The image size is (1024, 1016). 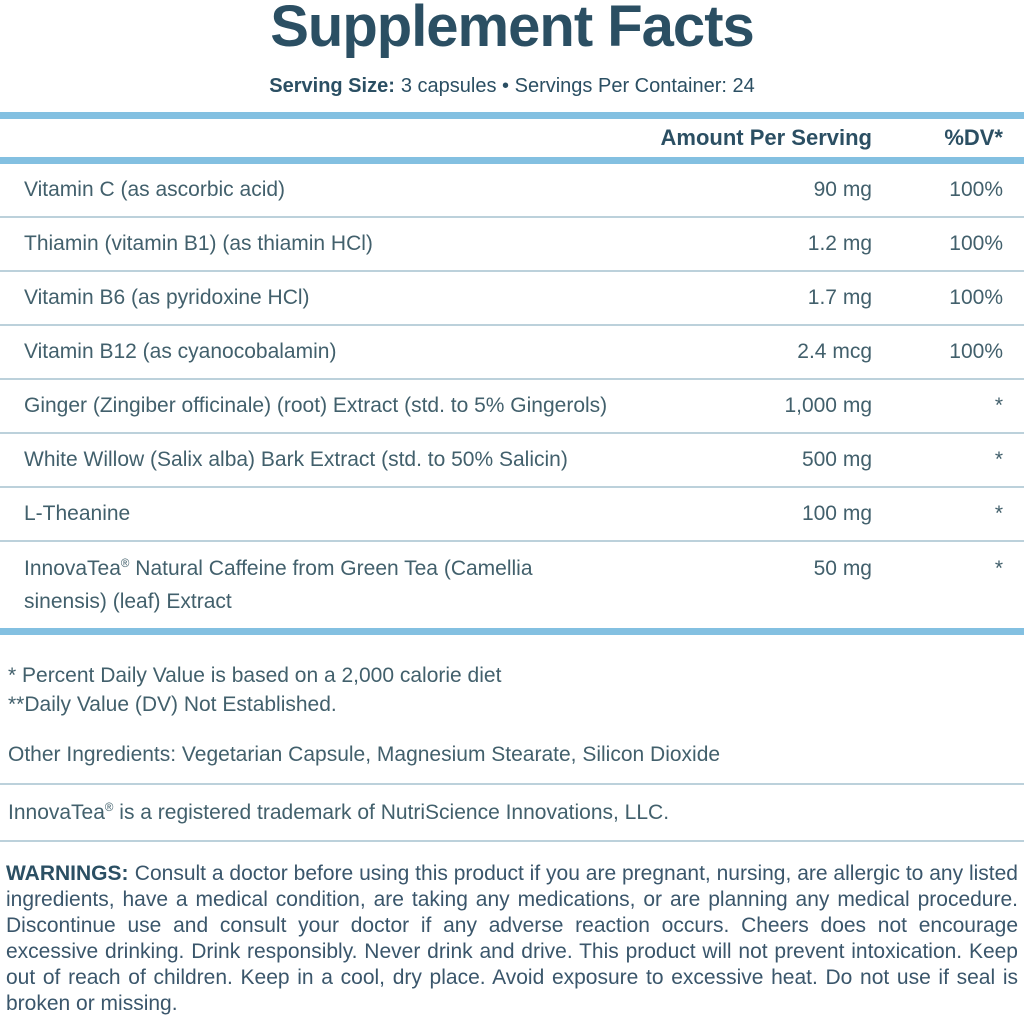 What do you see at coordinates (512, 631) in the screenshot?
I see `divider-thick-bottom` at bounding box center [512, 631].